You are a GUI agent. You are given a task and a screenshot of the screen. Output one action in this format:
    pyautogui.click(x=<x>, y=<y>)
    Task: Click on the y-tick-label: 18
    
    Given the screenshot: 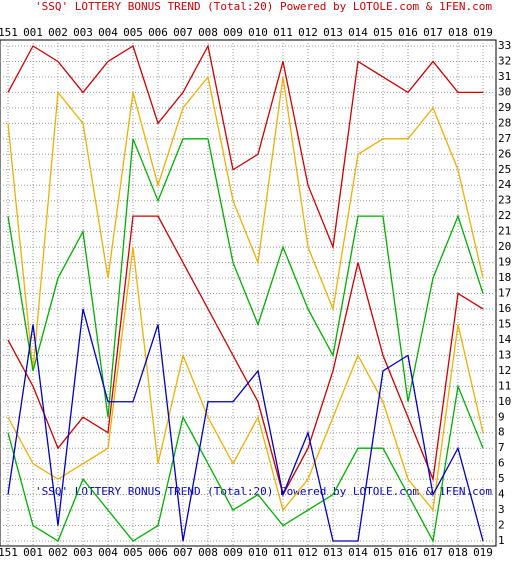 What is the action you would take?
    pyautogui.click(x=504, y=277)
    